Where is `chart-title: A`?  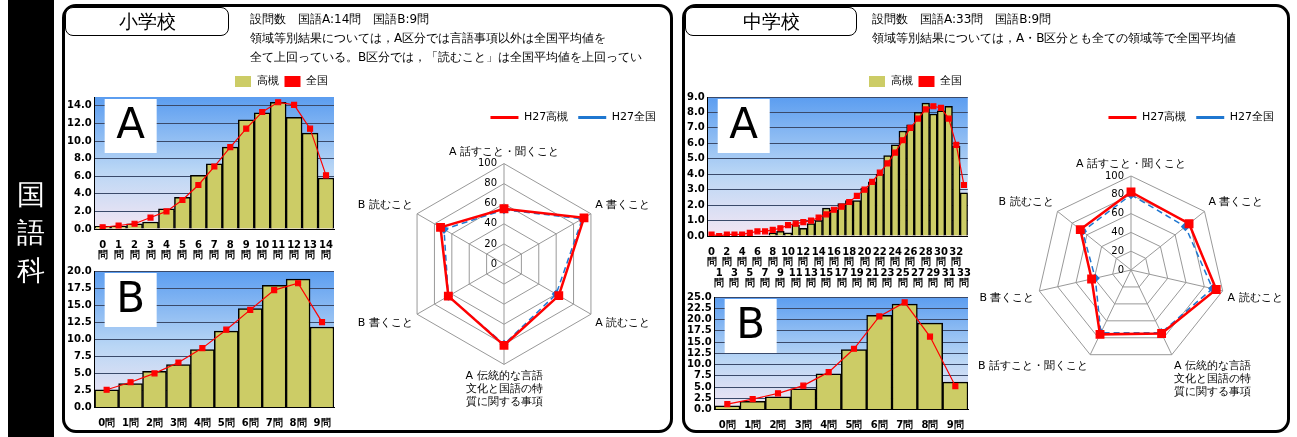 chart-title: A is located at coordinates (744, 123).